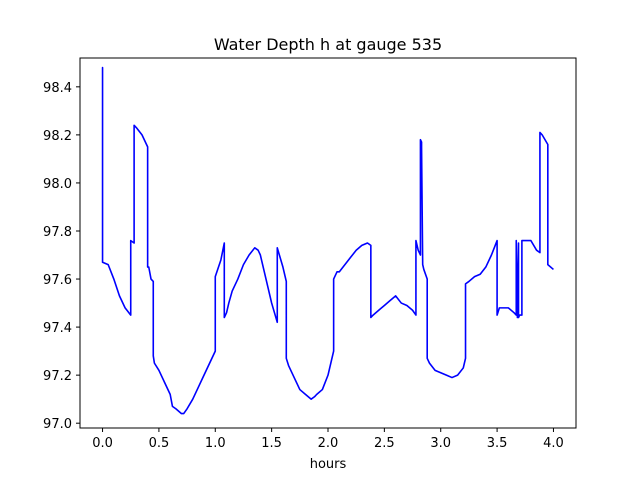 This screenshot has width=640, height=480. What do you see at coordinates (57, 232) in the screenshot?
I see `y-tick-label: 97.8` at bounding box center [57, 232].